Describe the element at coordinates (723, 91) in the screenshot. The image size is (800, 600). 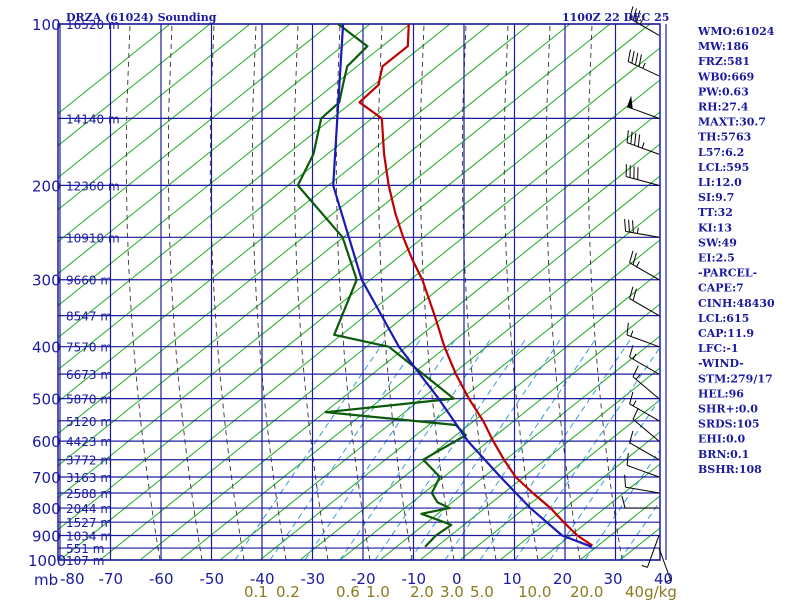
I see `index-item: PW:0.63` at that location.